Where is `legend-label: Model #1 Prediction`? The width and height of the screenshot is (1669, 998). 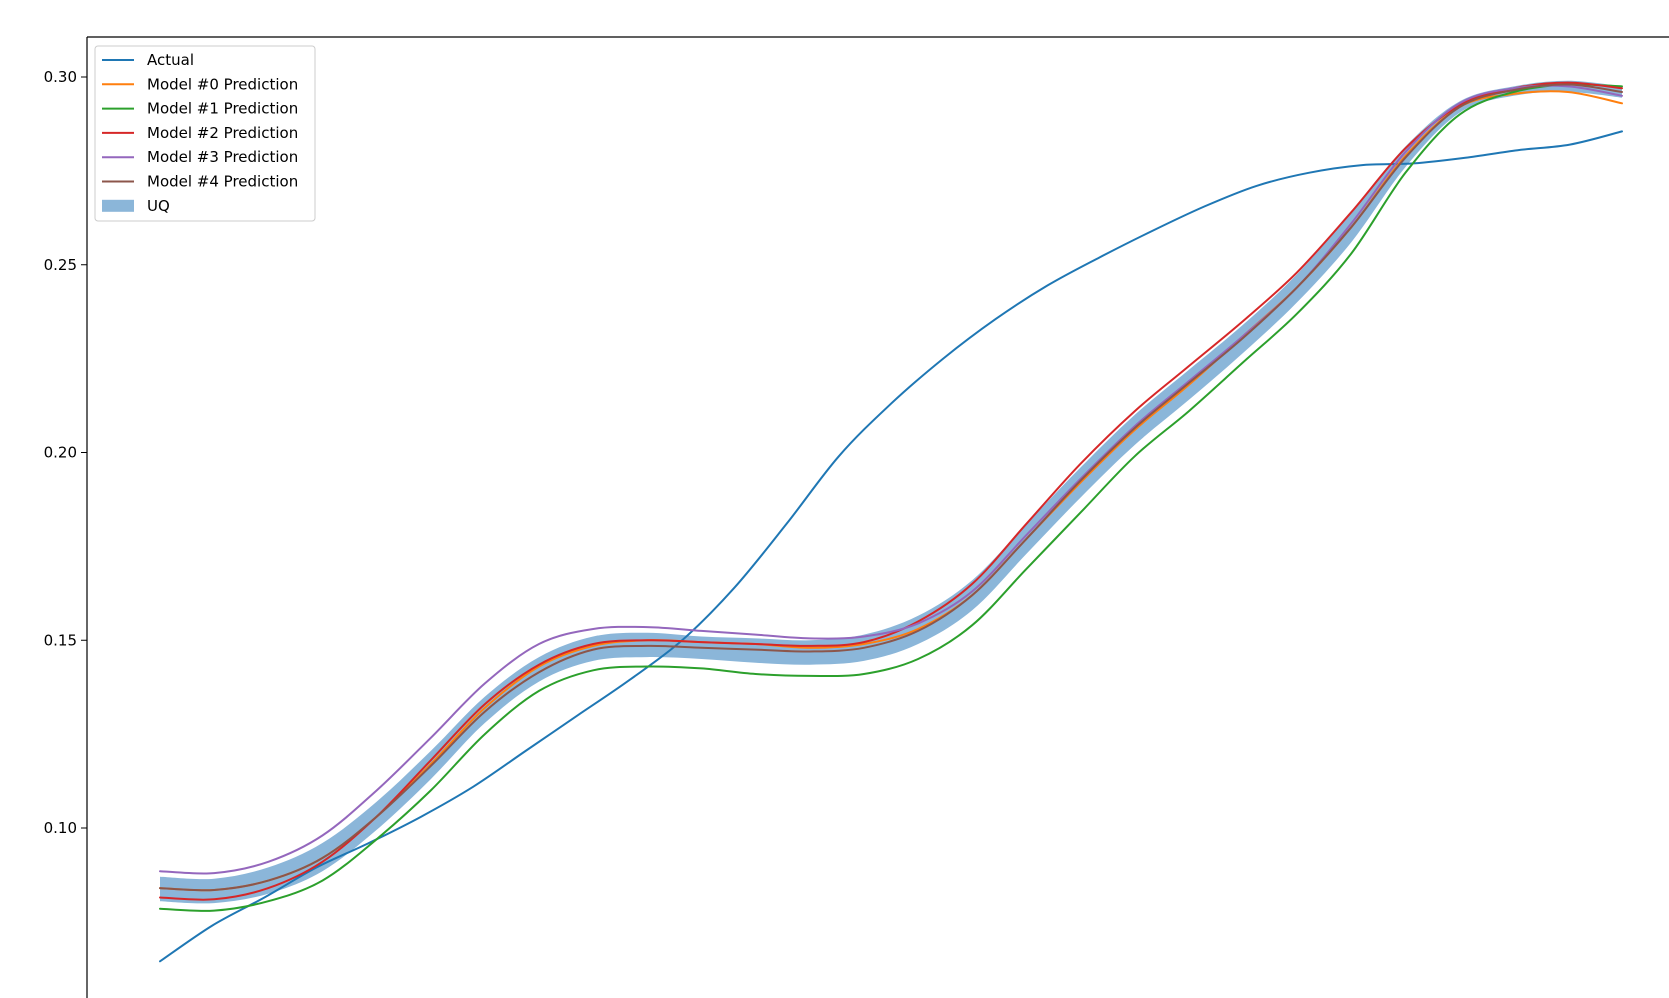 legend-label: Model #1 Prediction is located at coordinates (222, 109).